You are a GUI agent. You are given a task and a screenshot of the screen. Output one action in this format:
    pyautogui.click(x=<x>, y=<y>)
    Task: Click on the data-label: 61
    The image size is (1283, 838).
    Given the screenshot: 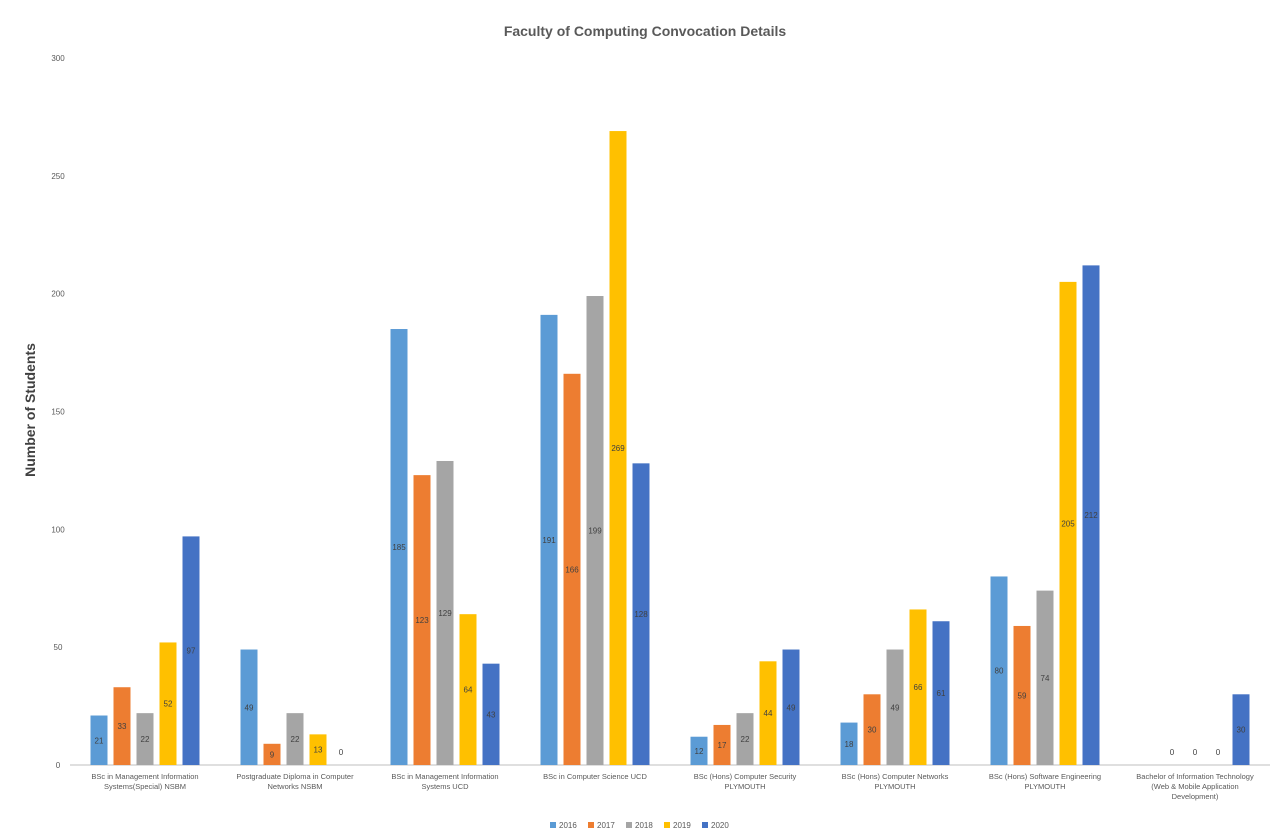 What is the action you would take?
    pyautogui.click(x=941, y=693)
    